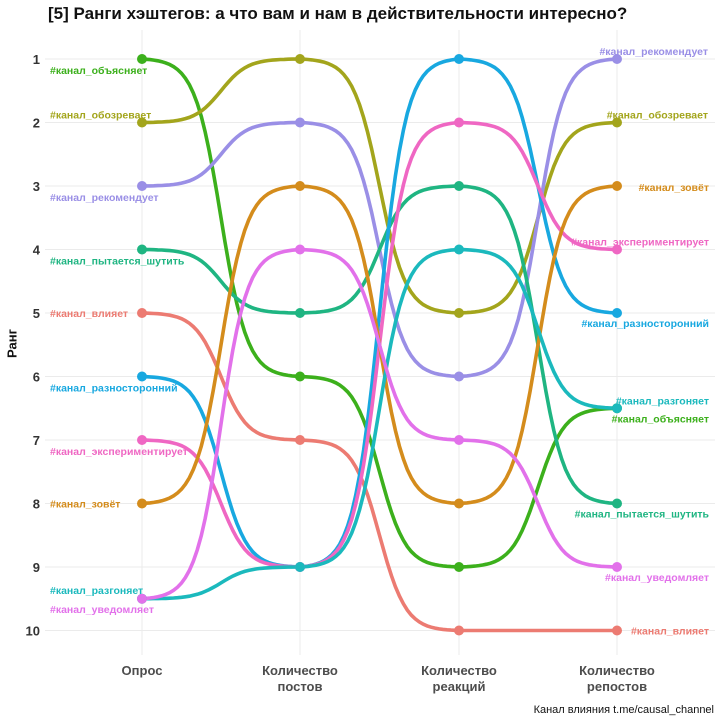  What do you see at coordinates (119, 452) in the screenshot?
I see `series-label-left: #канал_экспериментирует` at bounding box center [119, 452].